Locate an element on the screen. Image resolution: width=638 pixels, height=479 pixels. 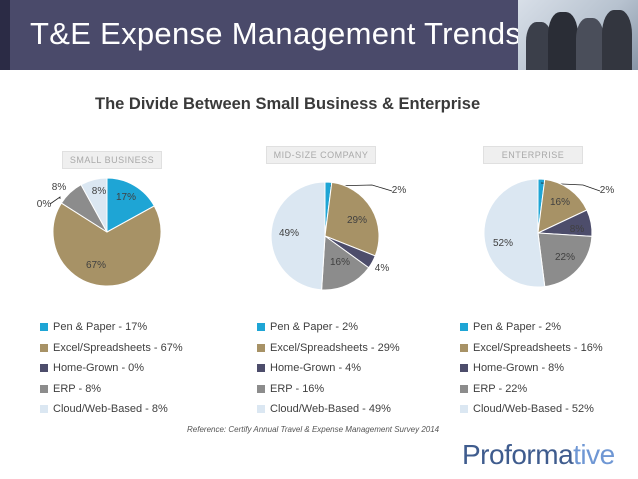
legend-item: Cloud/Web-Based - 8% is located at coordinates (111, 409).